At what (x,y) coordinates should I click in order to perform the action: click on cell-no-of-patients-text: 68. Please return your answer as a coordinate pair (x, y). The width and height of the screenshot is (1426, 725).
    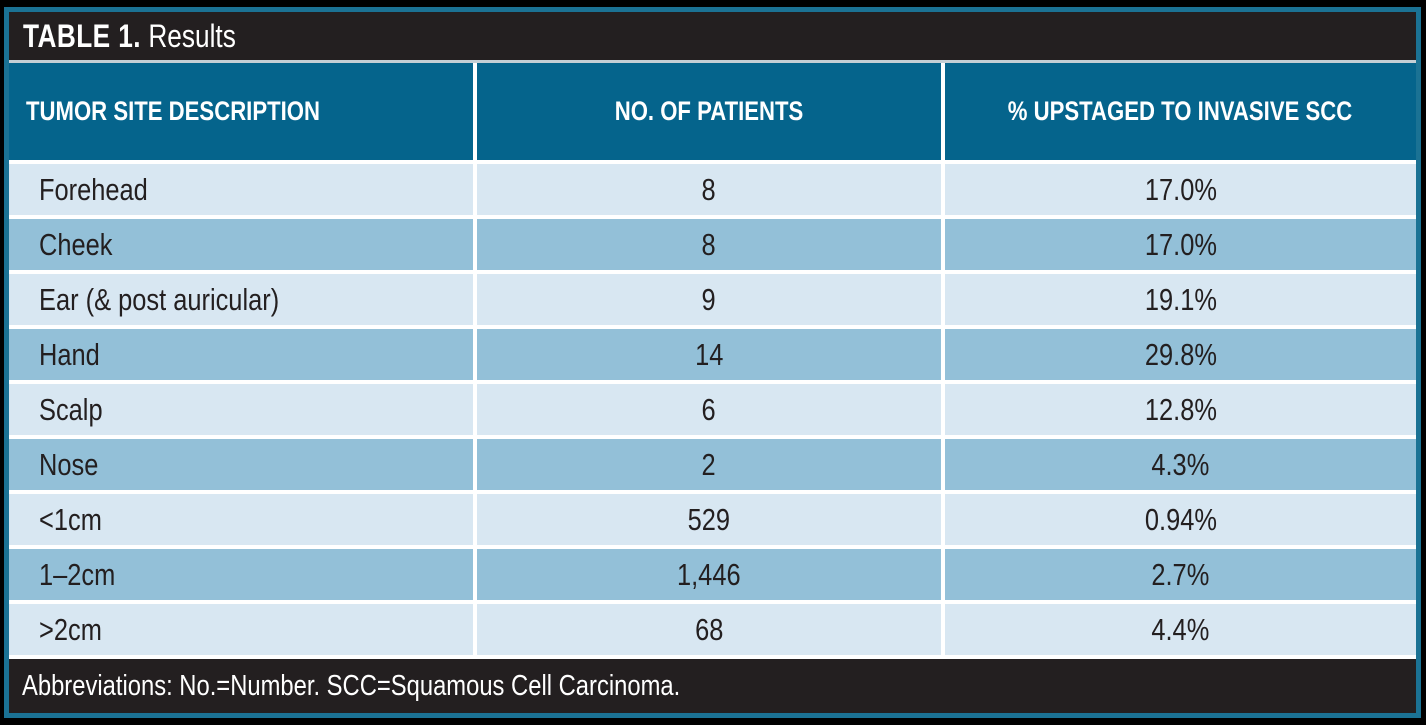
    Looking at the image, I should click on (709, 629).